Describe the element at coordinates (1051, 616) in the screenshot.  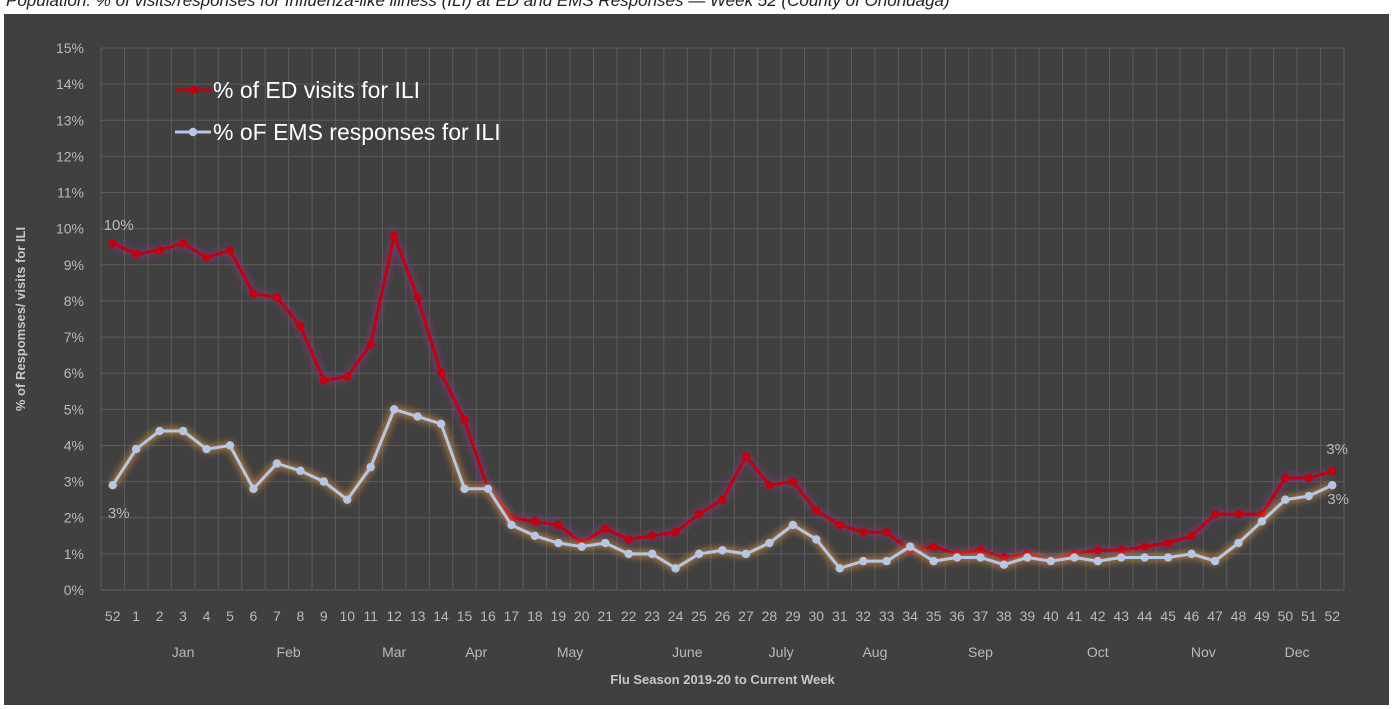
I see `x-tick-label: 40` at that location.